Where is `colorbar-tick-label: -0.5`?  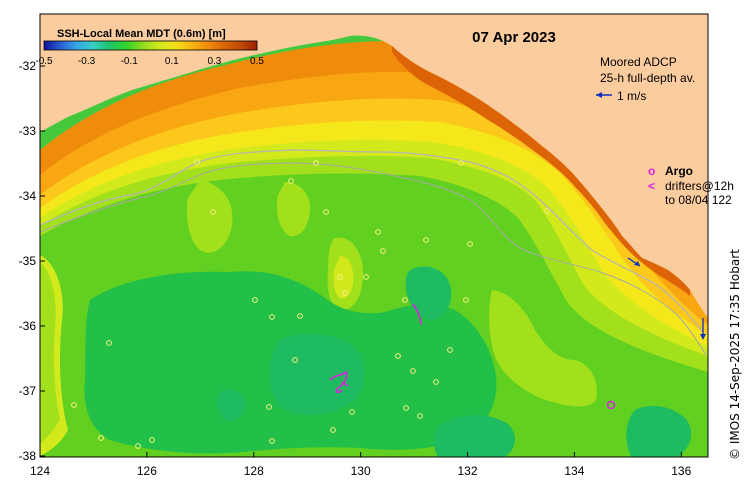
colorbar-tick-label: -0.5 is located at coordinates (44, 61).